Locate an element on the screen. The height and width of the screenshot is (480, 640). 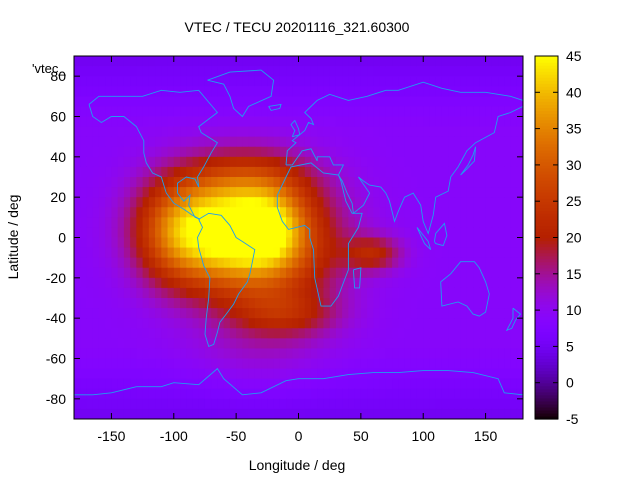
coastline-borneo is located at coordinates (440, 234).